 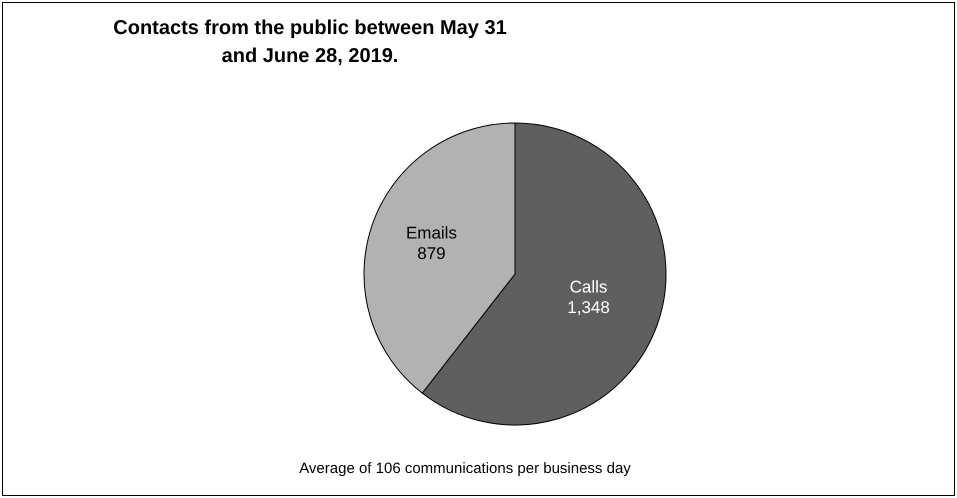 What do you see at coordinates (431, 254) in the screenshot?
I see `data-label: 879` at bounding box center [431, 254].